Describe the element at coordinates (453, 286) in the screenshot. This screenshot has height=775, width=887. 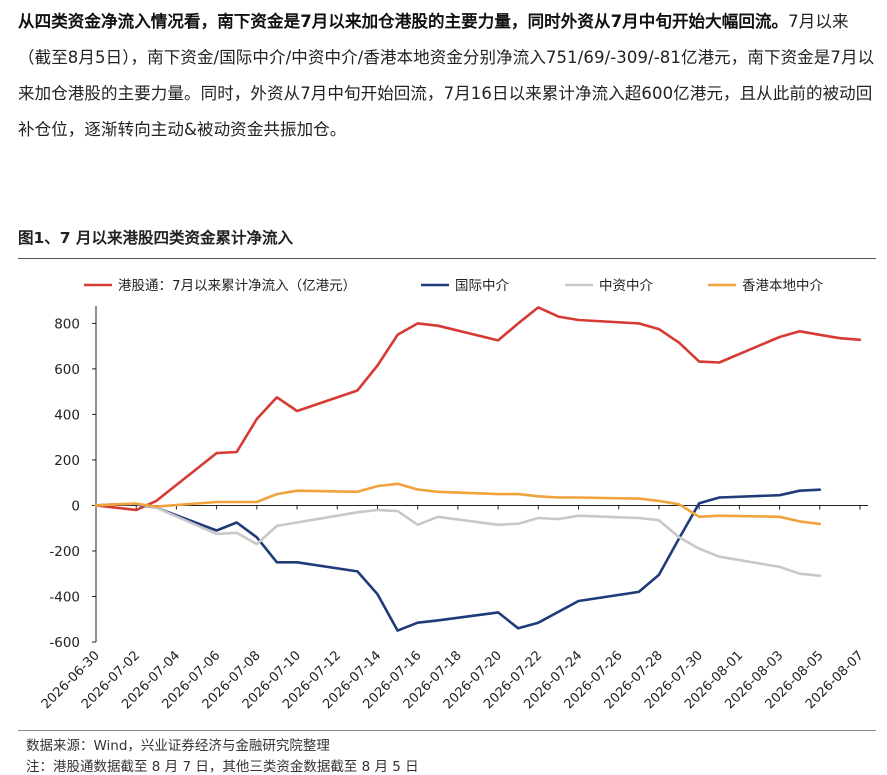
I see `chart-legend: 港股通：7月以来累计净流入（亿港元） 国际中介 中资中介 香港本地中介` at that location.